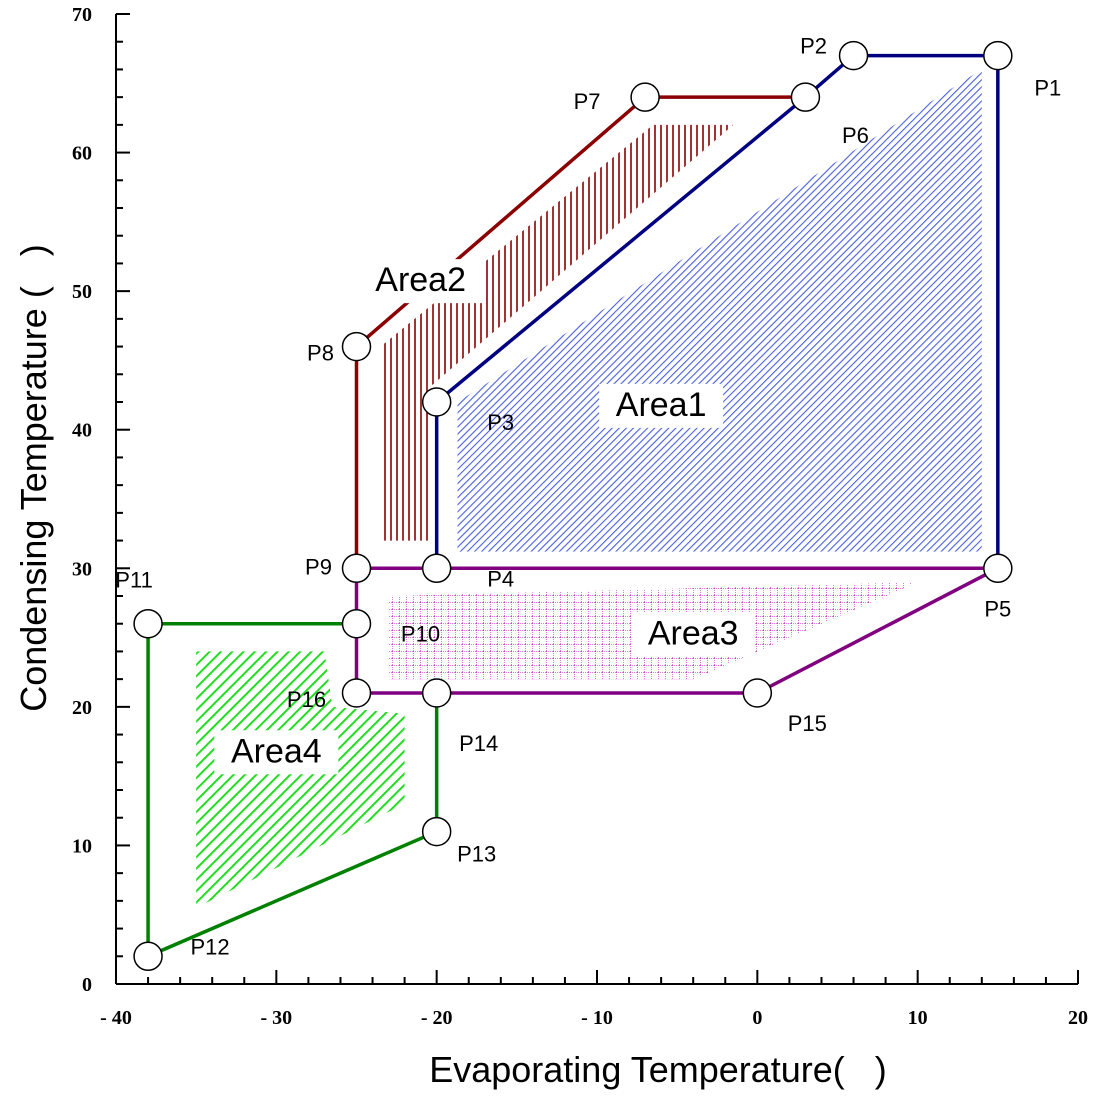 The image size is (1116, 1101). What do you see at coordinates (436, 831) in the screenshot?
I see `point-marker-p13` at bounding box center [436, 831].